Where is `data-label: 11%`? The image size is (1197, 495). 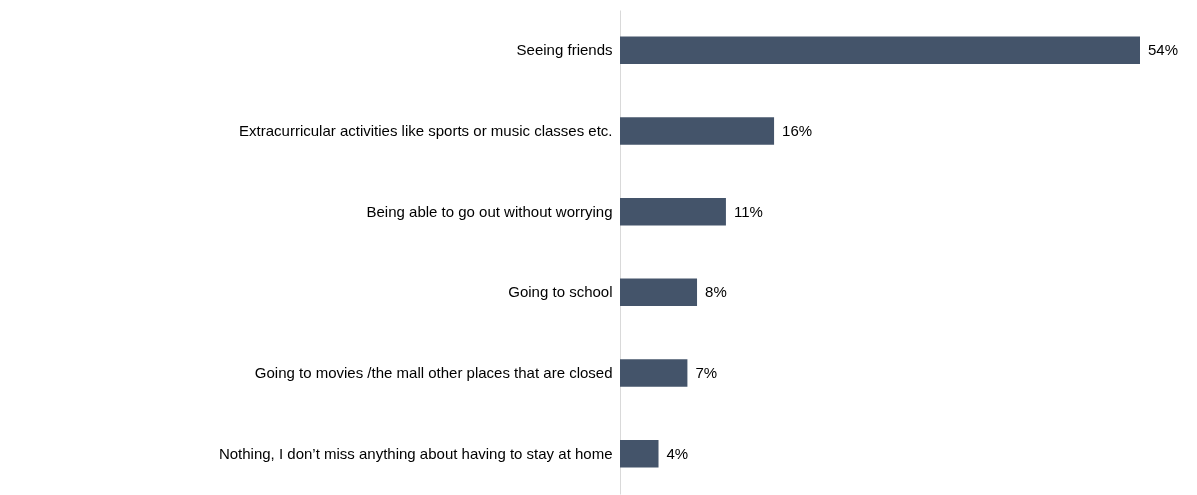
data-label: 11% is located at coordinates (748, 211).